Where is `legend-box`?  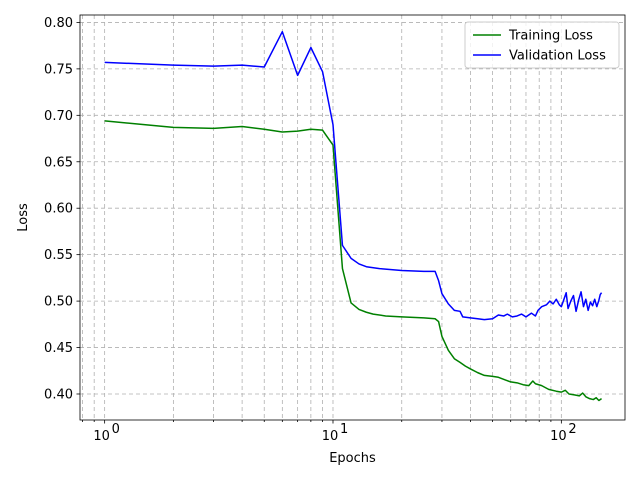
legend-box is located at coordinates (542, 45).